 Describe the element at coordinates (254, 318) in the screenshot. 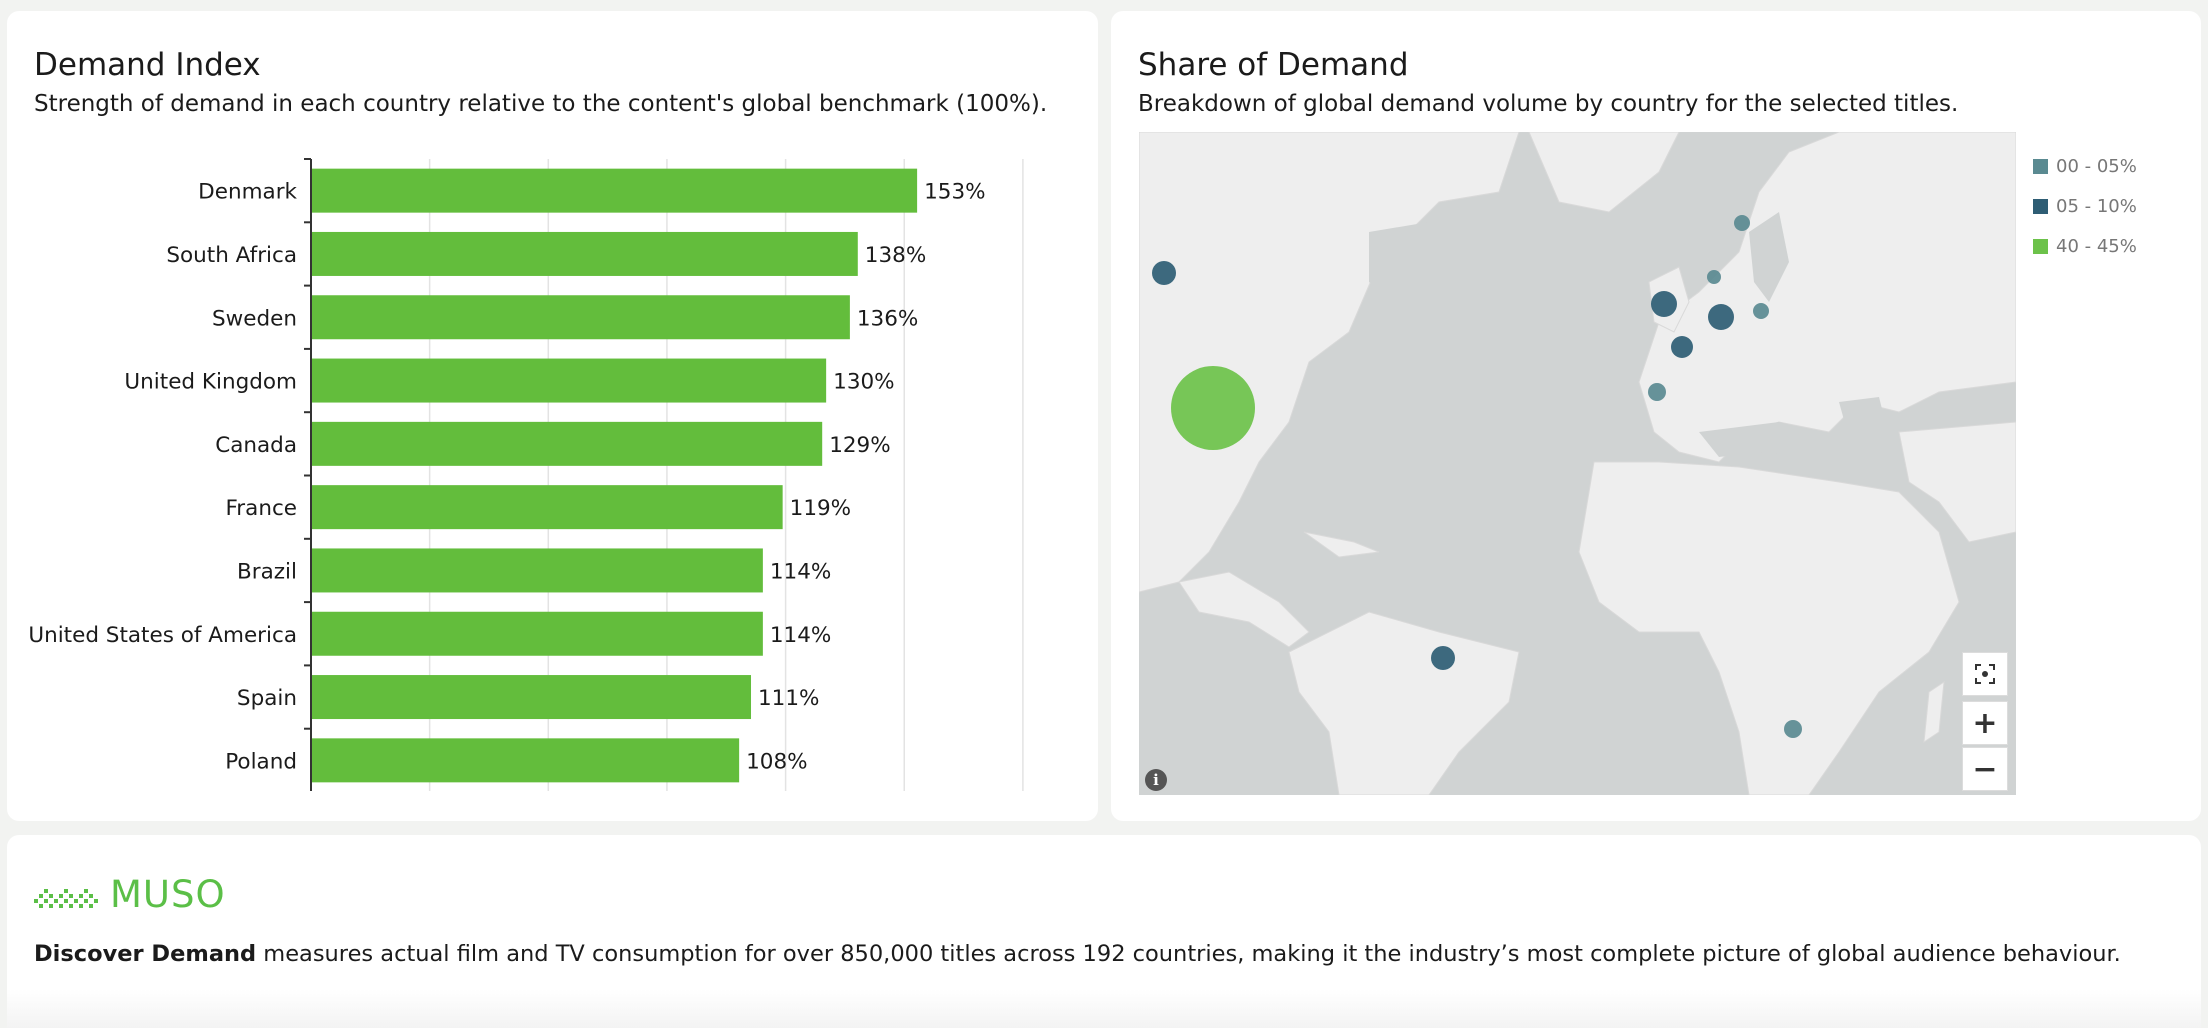

I see `category-label: Sweden` at that location.